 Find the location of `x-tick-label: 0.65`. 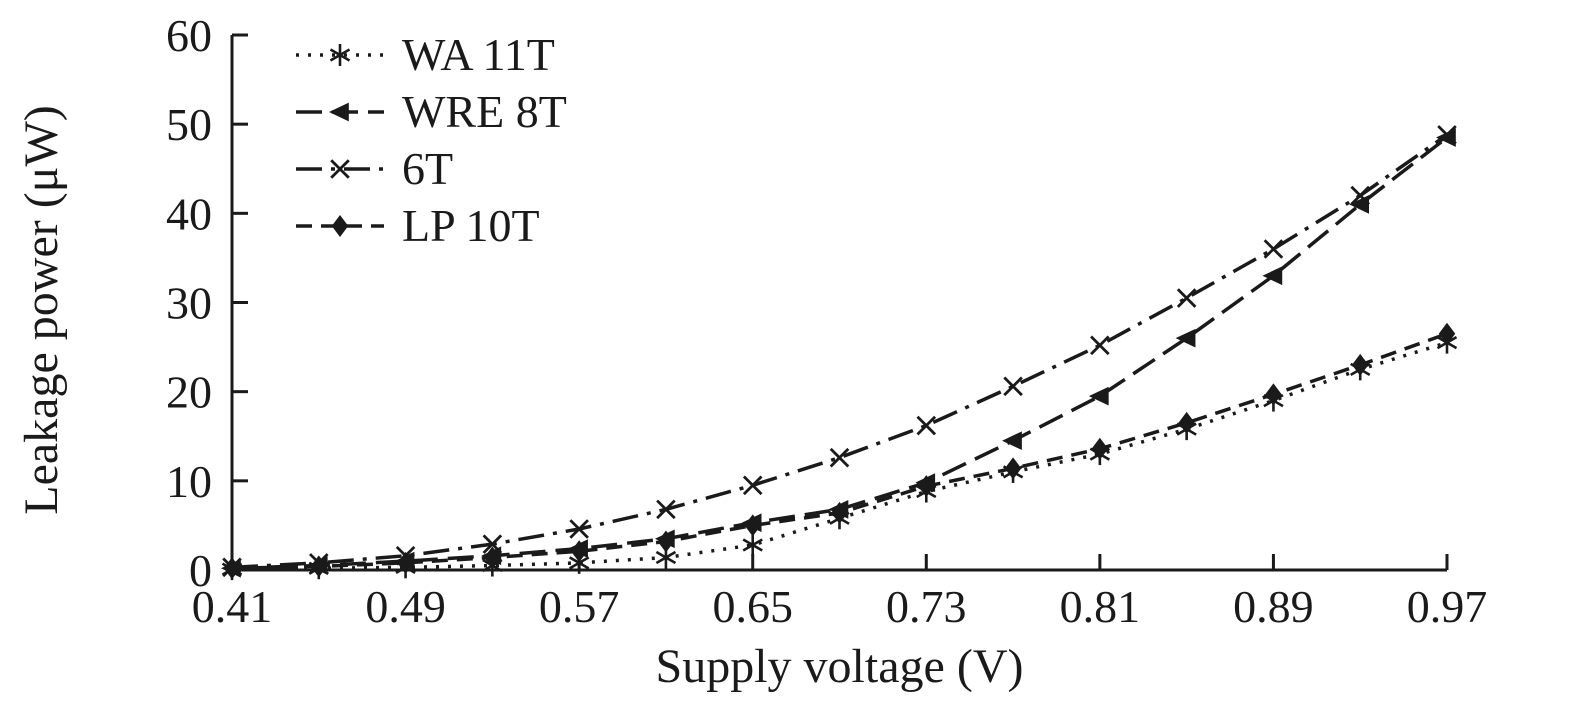

x-tick-label: 0.65 is located at coordinates (752, 606).